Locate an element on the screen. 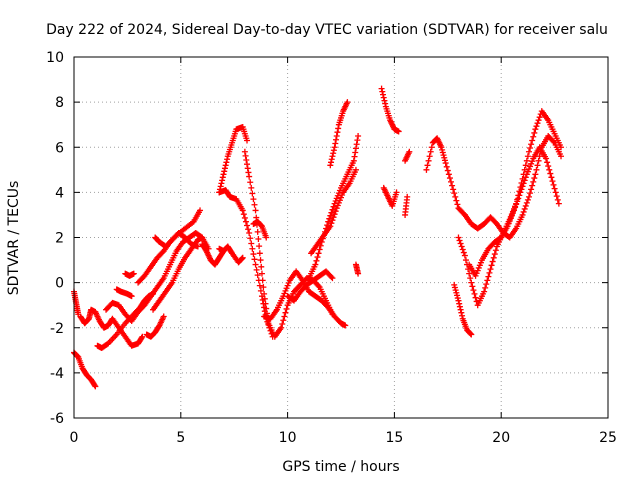  x-axis-label: GPS time / hours is located at coordinates (340, 467).